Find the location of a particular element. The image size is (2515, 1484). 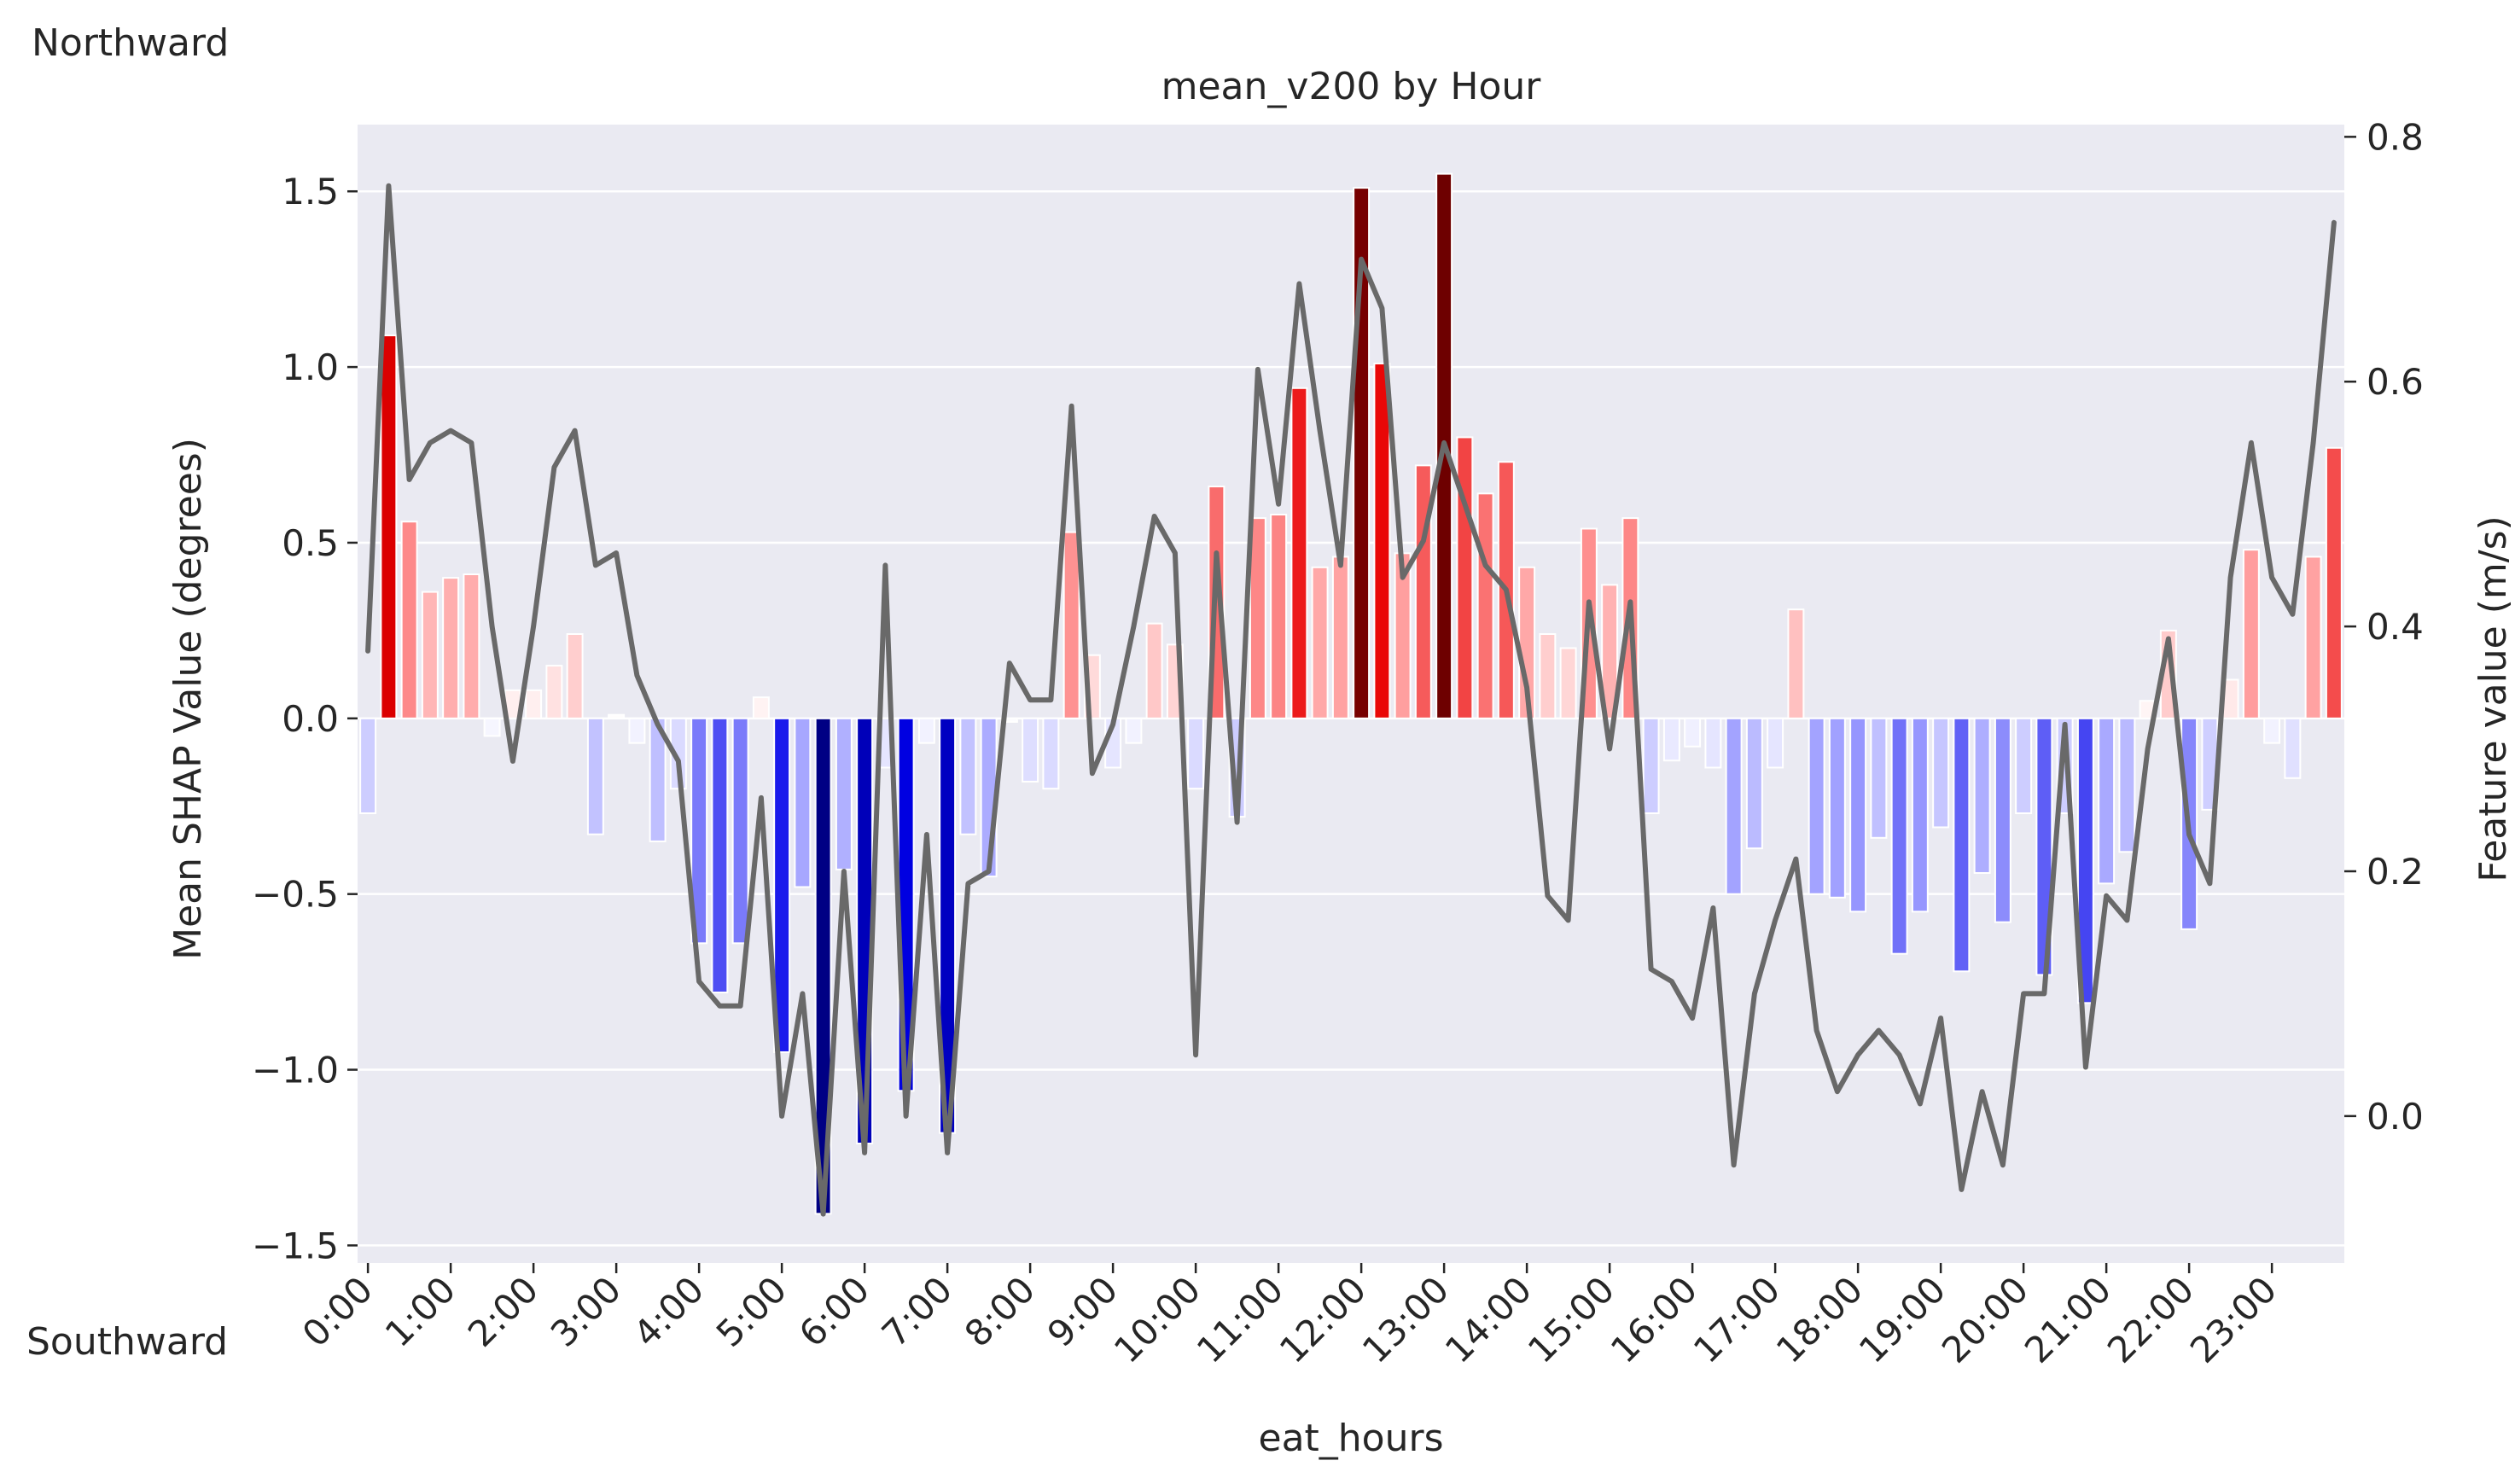

y2-tick-label: 0.8 is located at coordinates (2395, 137).